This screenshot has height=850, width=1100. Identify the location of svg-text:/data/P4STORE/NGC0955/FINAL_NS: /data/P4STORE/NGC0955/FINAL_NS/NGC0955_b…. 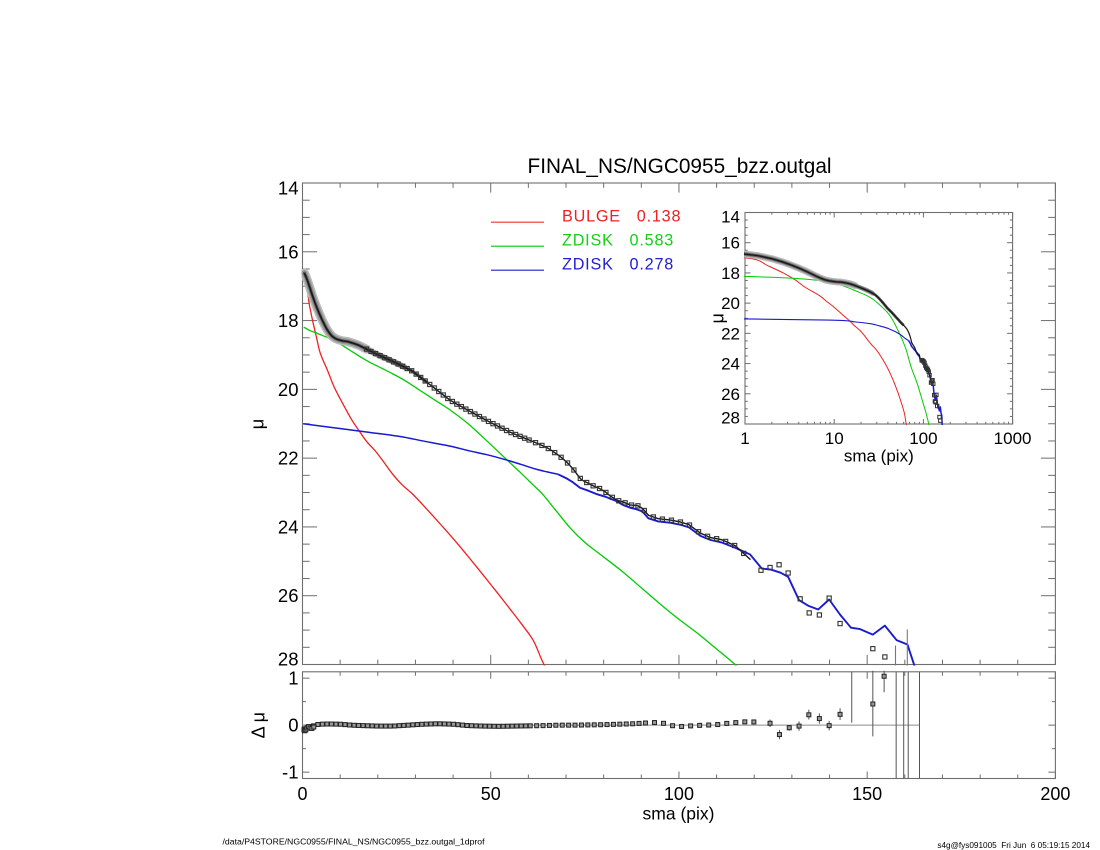
(354, 842).